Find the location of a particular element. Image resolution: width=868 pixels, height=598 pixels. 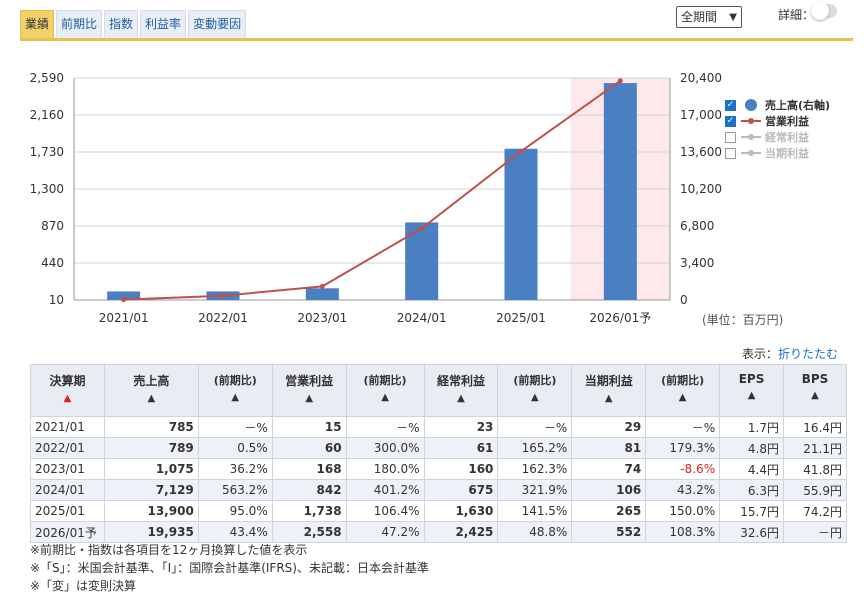

table-header-cell: 営業利益 ▲ is located at coordinates (309, 390).